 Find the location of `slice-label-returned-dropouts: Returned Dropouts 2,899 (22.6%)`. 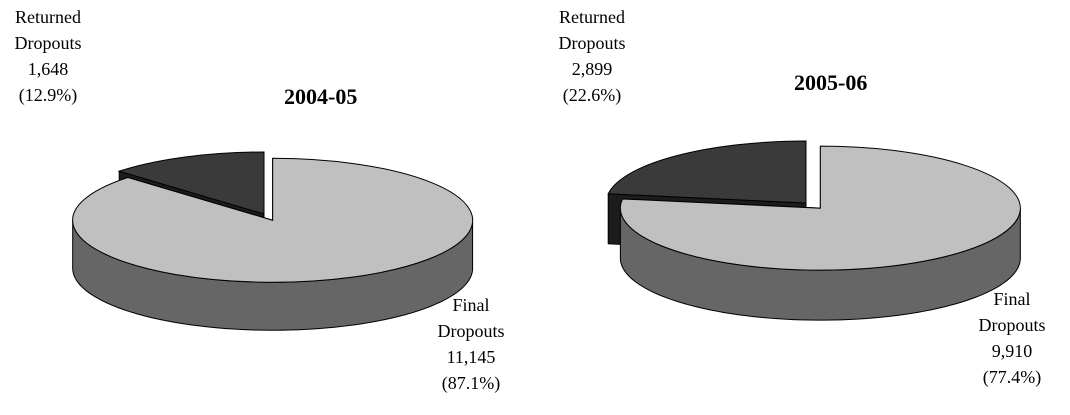

slice-label-returned-dropouts: Returned Dropouts 2,899 (22.6%) is located at coordinates (592, 56).